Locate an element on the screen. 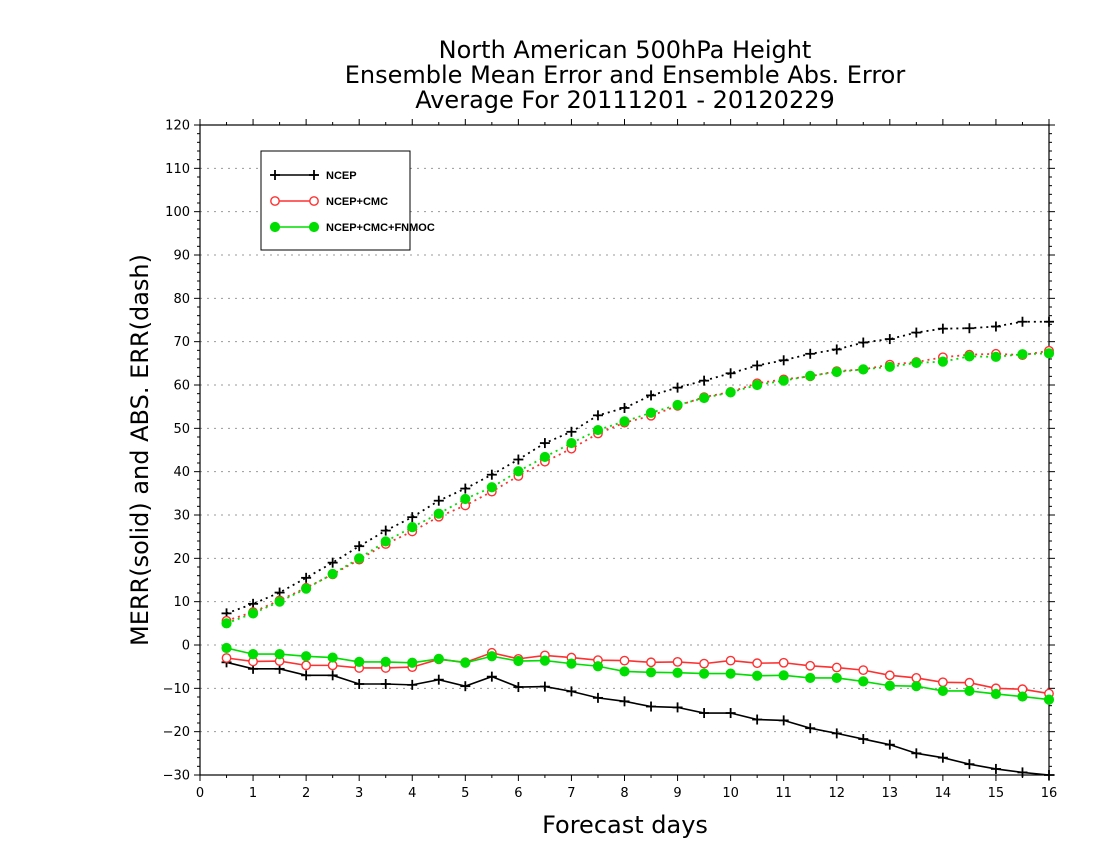  merr-line is located at coordinates (638, 674).